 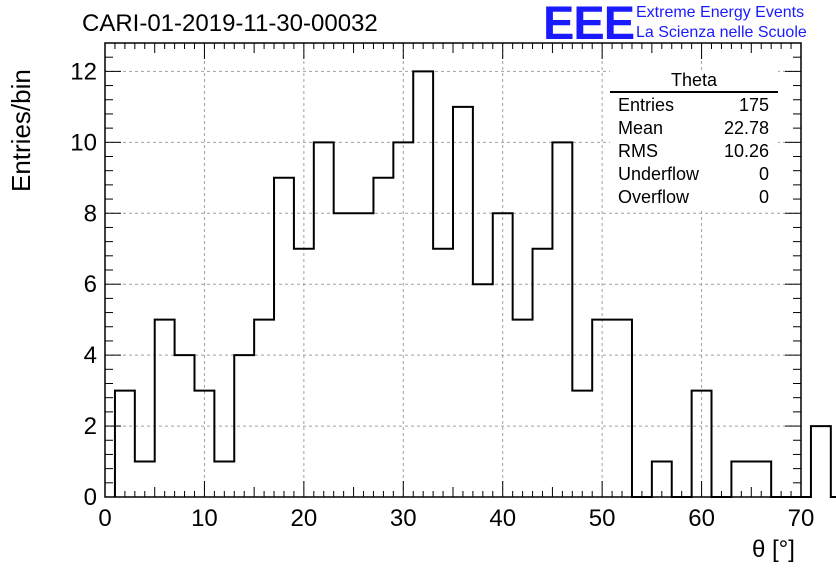 What do you see at coordinates (83, 142) in the screenshot?
I see `y-tick-label: 10` at bounding box center [83, 142].